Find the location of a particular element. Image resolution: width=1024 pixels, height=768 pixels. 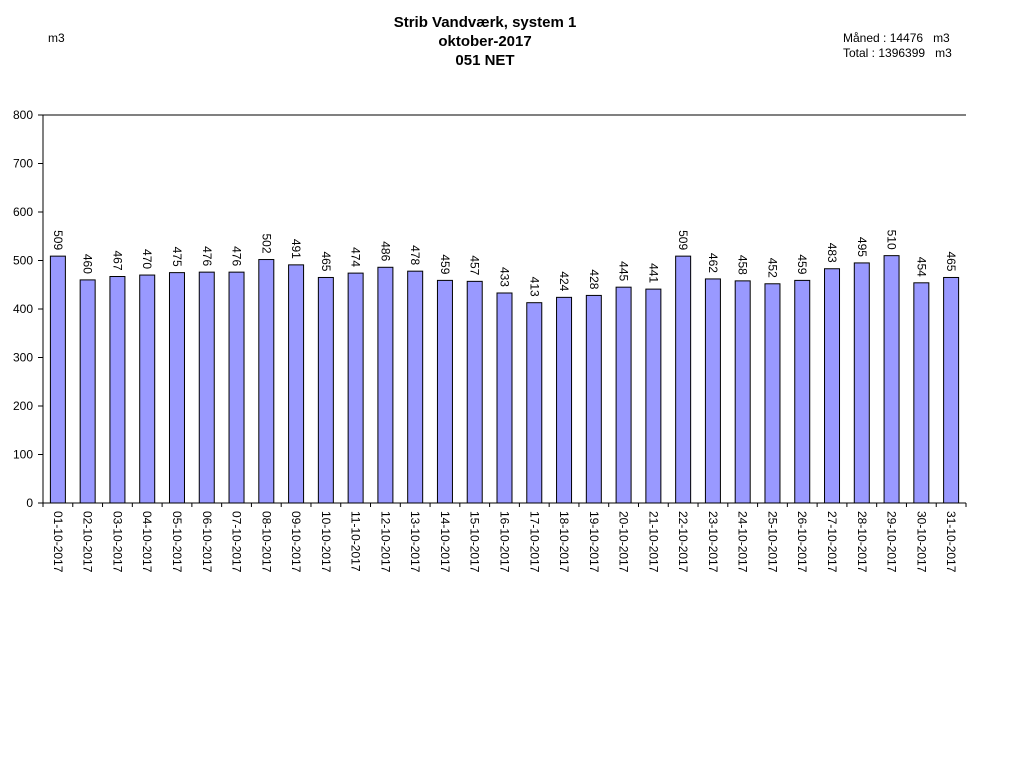

x-tick-label: 11-10-2017 is located at coordinates (356, 541).